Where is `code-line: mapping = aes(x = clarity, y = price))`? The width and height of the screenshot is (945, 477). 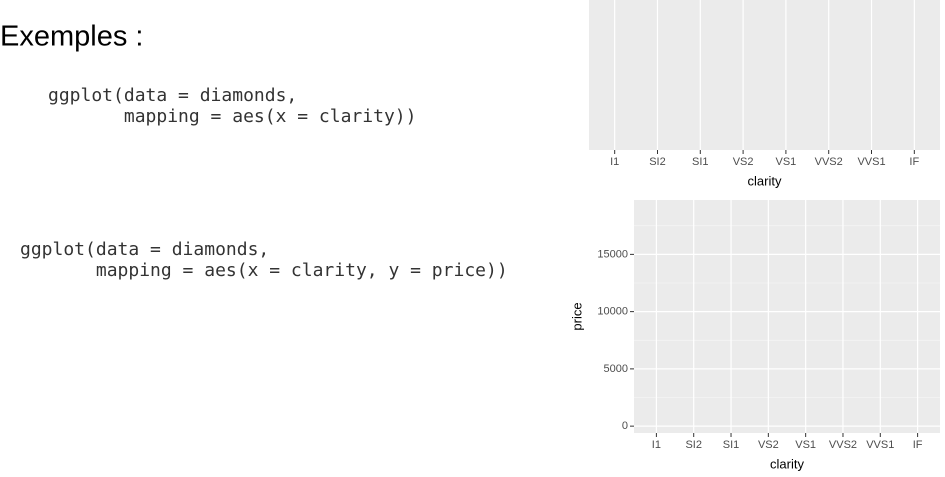 code-line: mapping = aes(x = clarity, y = price)) is located at coordinates (264, 270).